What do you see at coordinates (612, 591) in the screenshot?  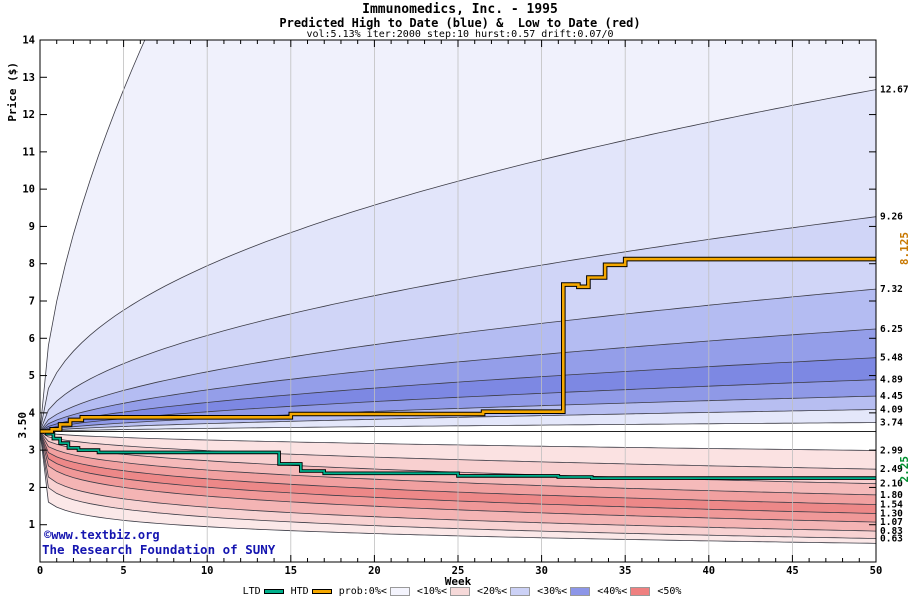 I see `legend-label: <40%<` at bounding box center [612, 591].